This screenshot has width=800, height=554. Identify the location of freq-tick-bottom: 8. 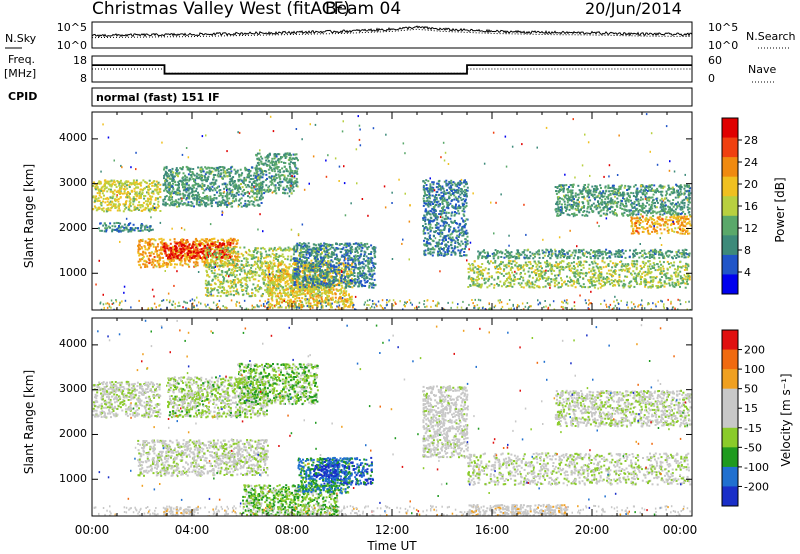
(83, 78).